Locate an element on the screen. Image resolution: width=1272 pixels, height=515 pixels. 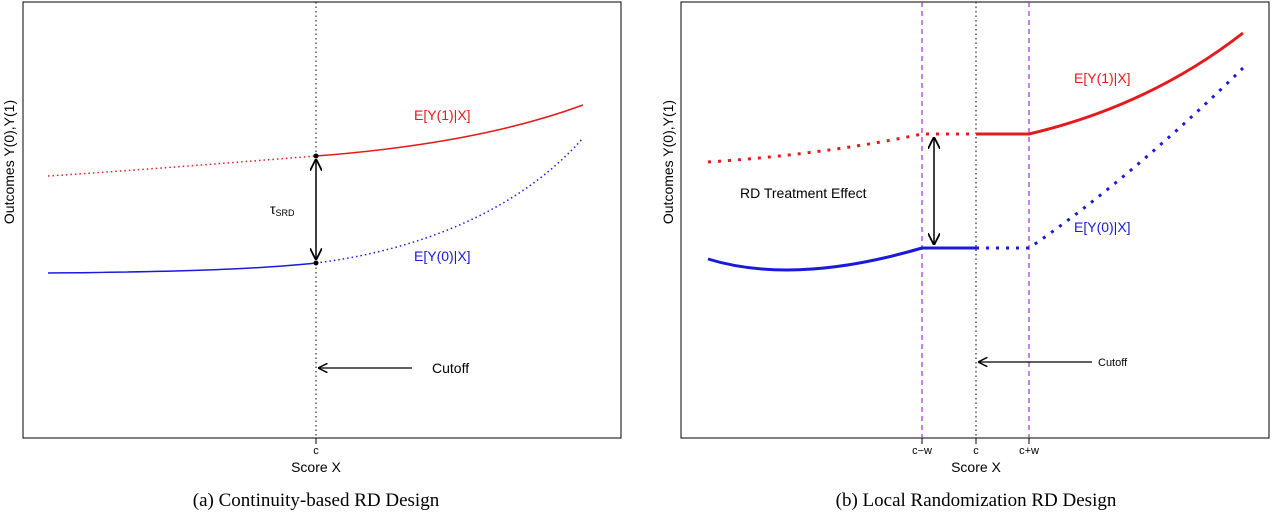
panel-a-cutoff-label: Cutoff is located at coordinates (450, 368).